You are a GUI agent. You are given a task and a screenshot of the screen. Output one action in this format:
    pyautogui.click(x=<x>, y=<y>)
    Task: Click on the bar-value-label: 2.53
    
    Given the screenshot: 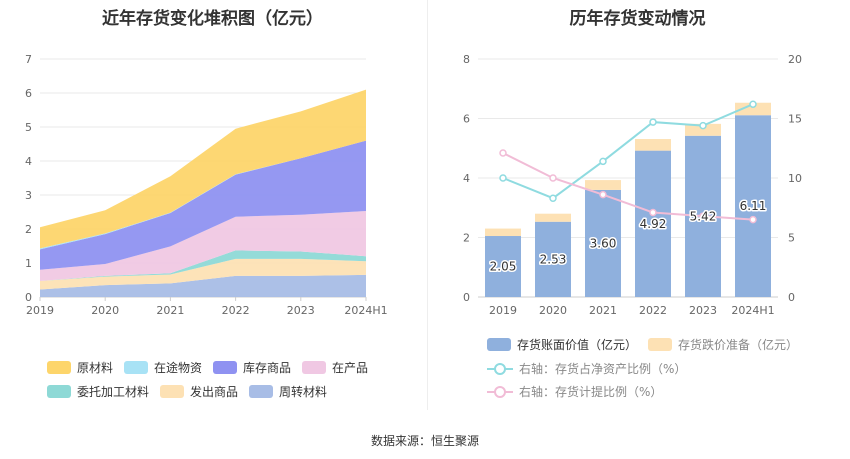 What is the action you would take?
    pyautogui.click(x=553, y=259)
    